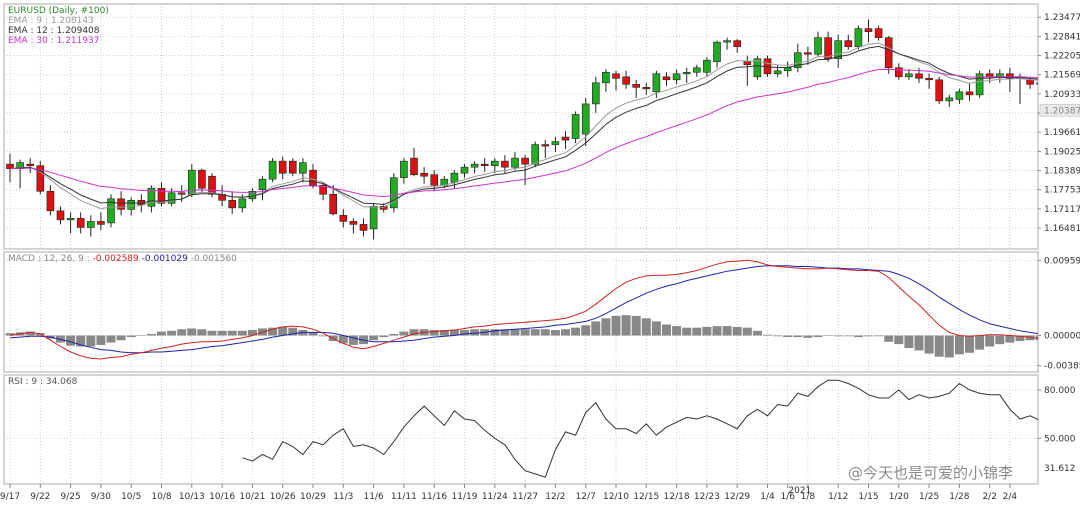 The height and width of the screenshot is (511, 1080). I want to click on x-tick-label: 10/8, so click(161, 497).